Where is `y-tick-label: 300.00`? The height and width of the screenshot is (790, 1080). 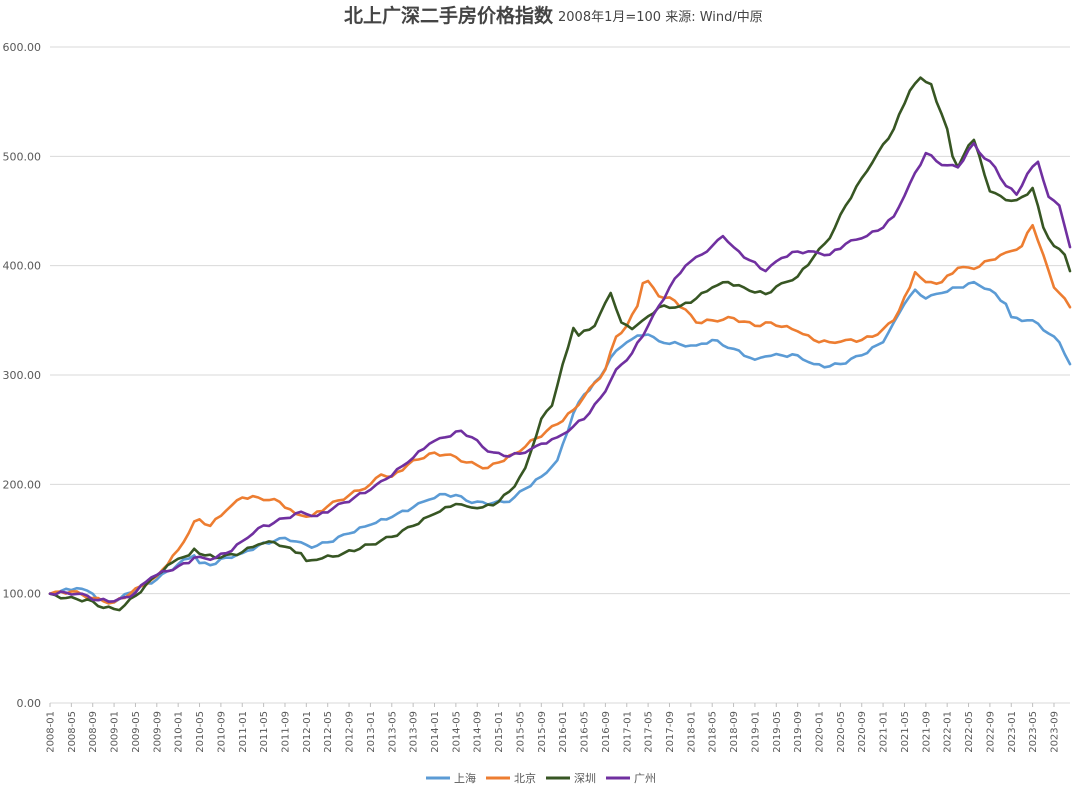
y-tick-label: 300.00 is located at coordinates (22, 375).